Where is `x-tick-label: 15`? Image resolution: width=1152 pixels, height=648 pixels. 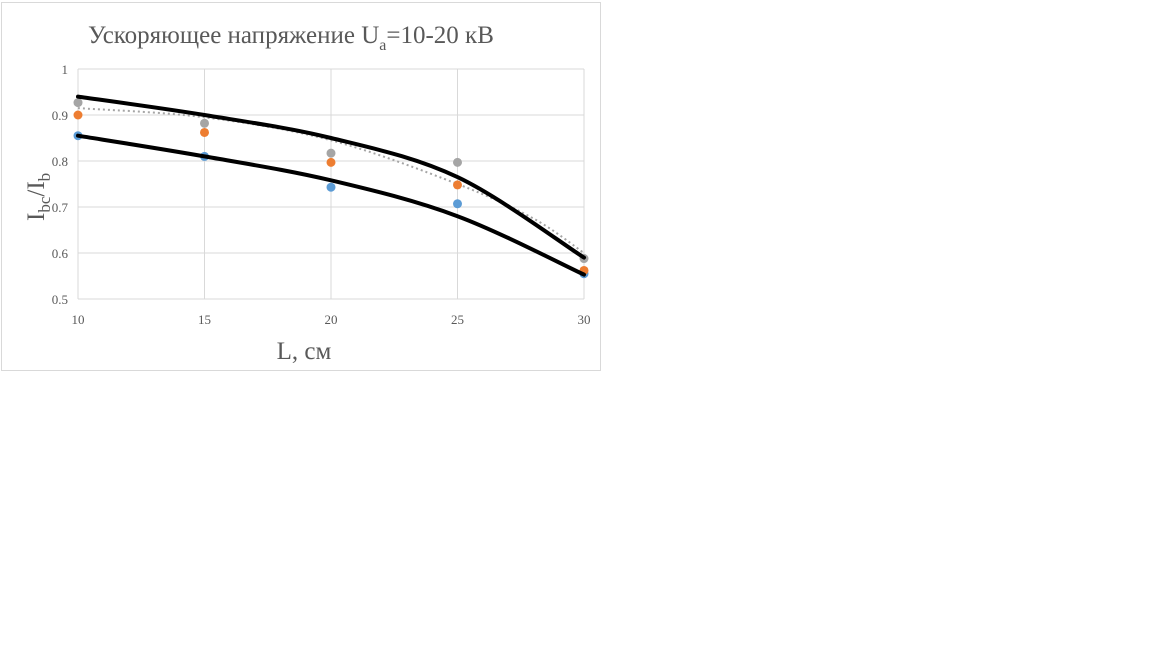 x-tick-label: 15 is located at coordinates (204, 319).